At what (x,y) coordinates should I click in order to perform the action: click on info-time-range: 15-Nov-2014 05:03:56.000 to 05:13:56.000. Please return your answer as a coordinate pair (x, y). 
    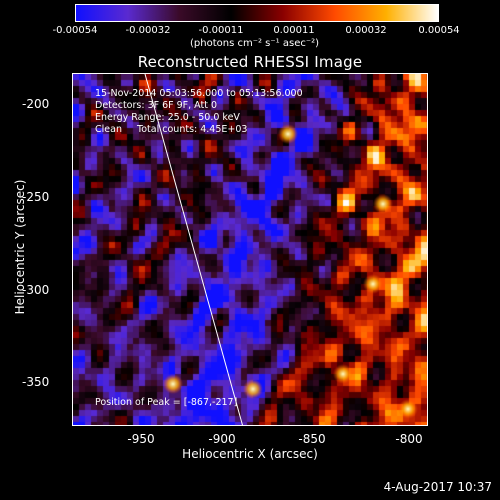
    Looking at the image, I should click on (199, 93).